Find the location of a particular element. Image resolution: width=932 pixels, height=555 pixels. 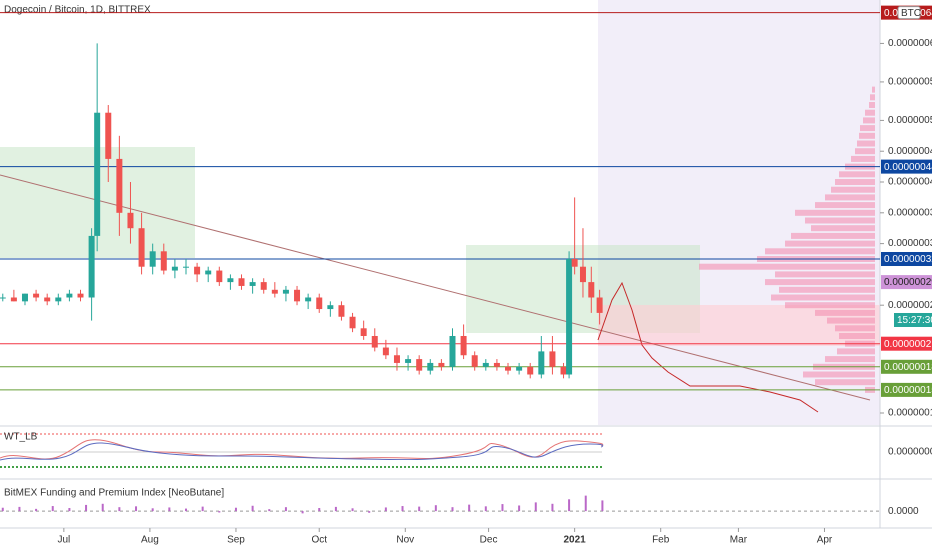

y-tick-label: 0.00000060 is located at coordinates (910, 43).